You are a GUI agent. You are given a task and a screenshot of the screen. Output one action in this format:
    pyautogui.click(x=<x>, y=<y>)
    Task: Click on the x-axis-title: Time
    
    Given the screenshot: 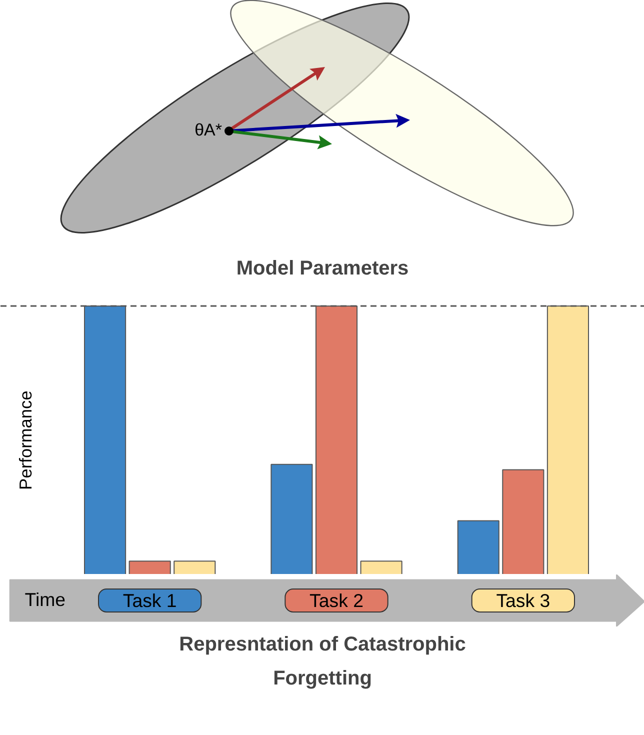 What is the action you would take?
    pyautogui.click(x=45, y=599)
    